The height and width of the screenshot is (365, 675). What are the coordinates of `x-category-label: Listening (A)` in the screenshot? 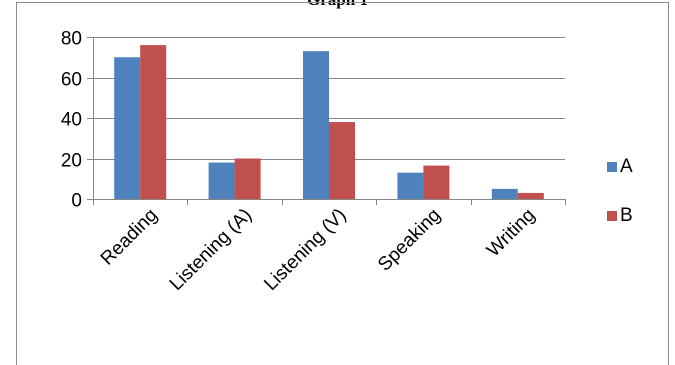 It's located at (211, 250).